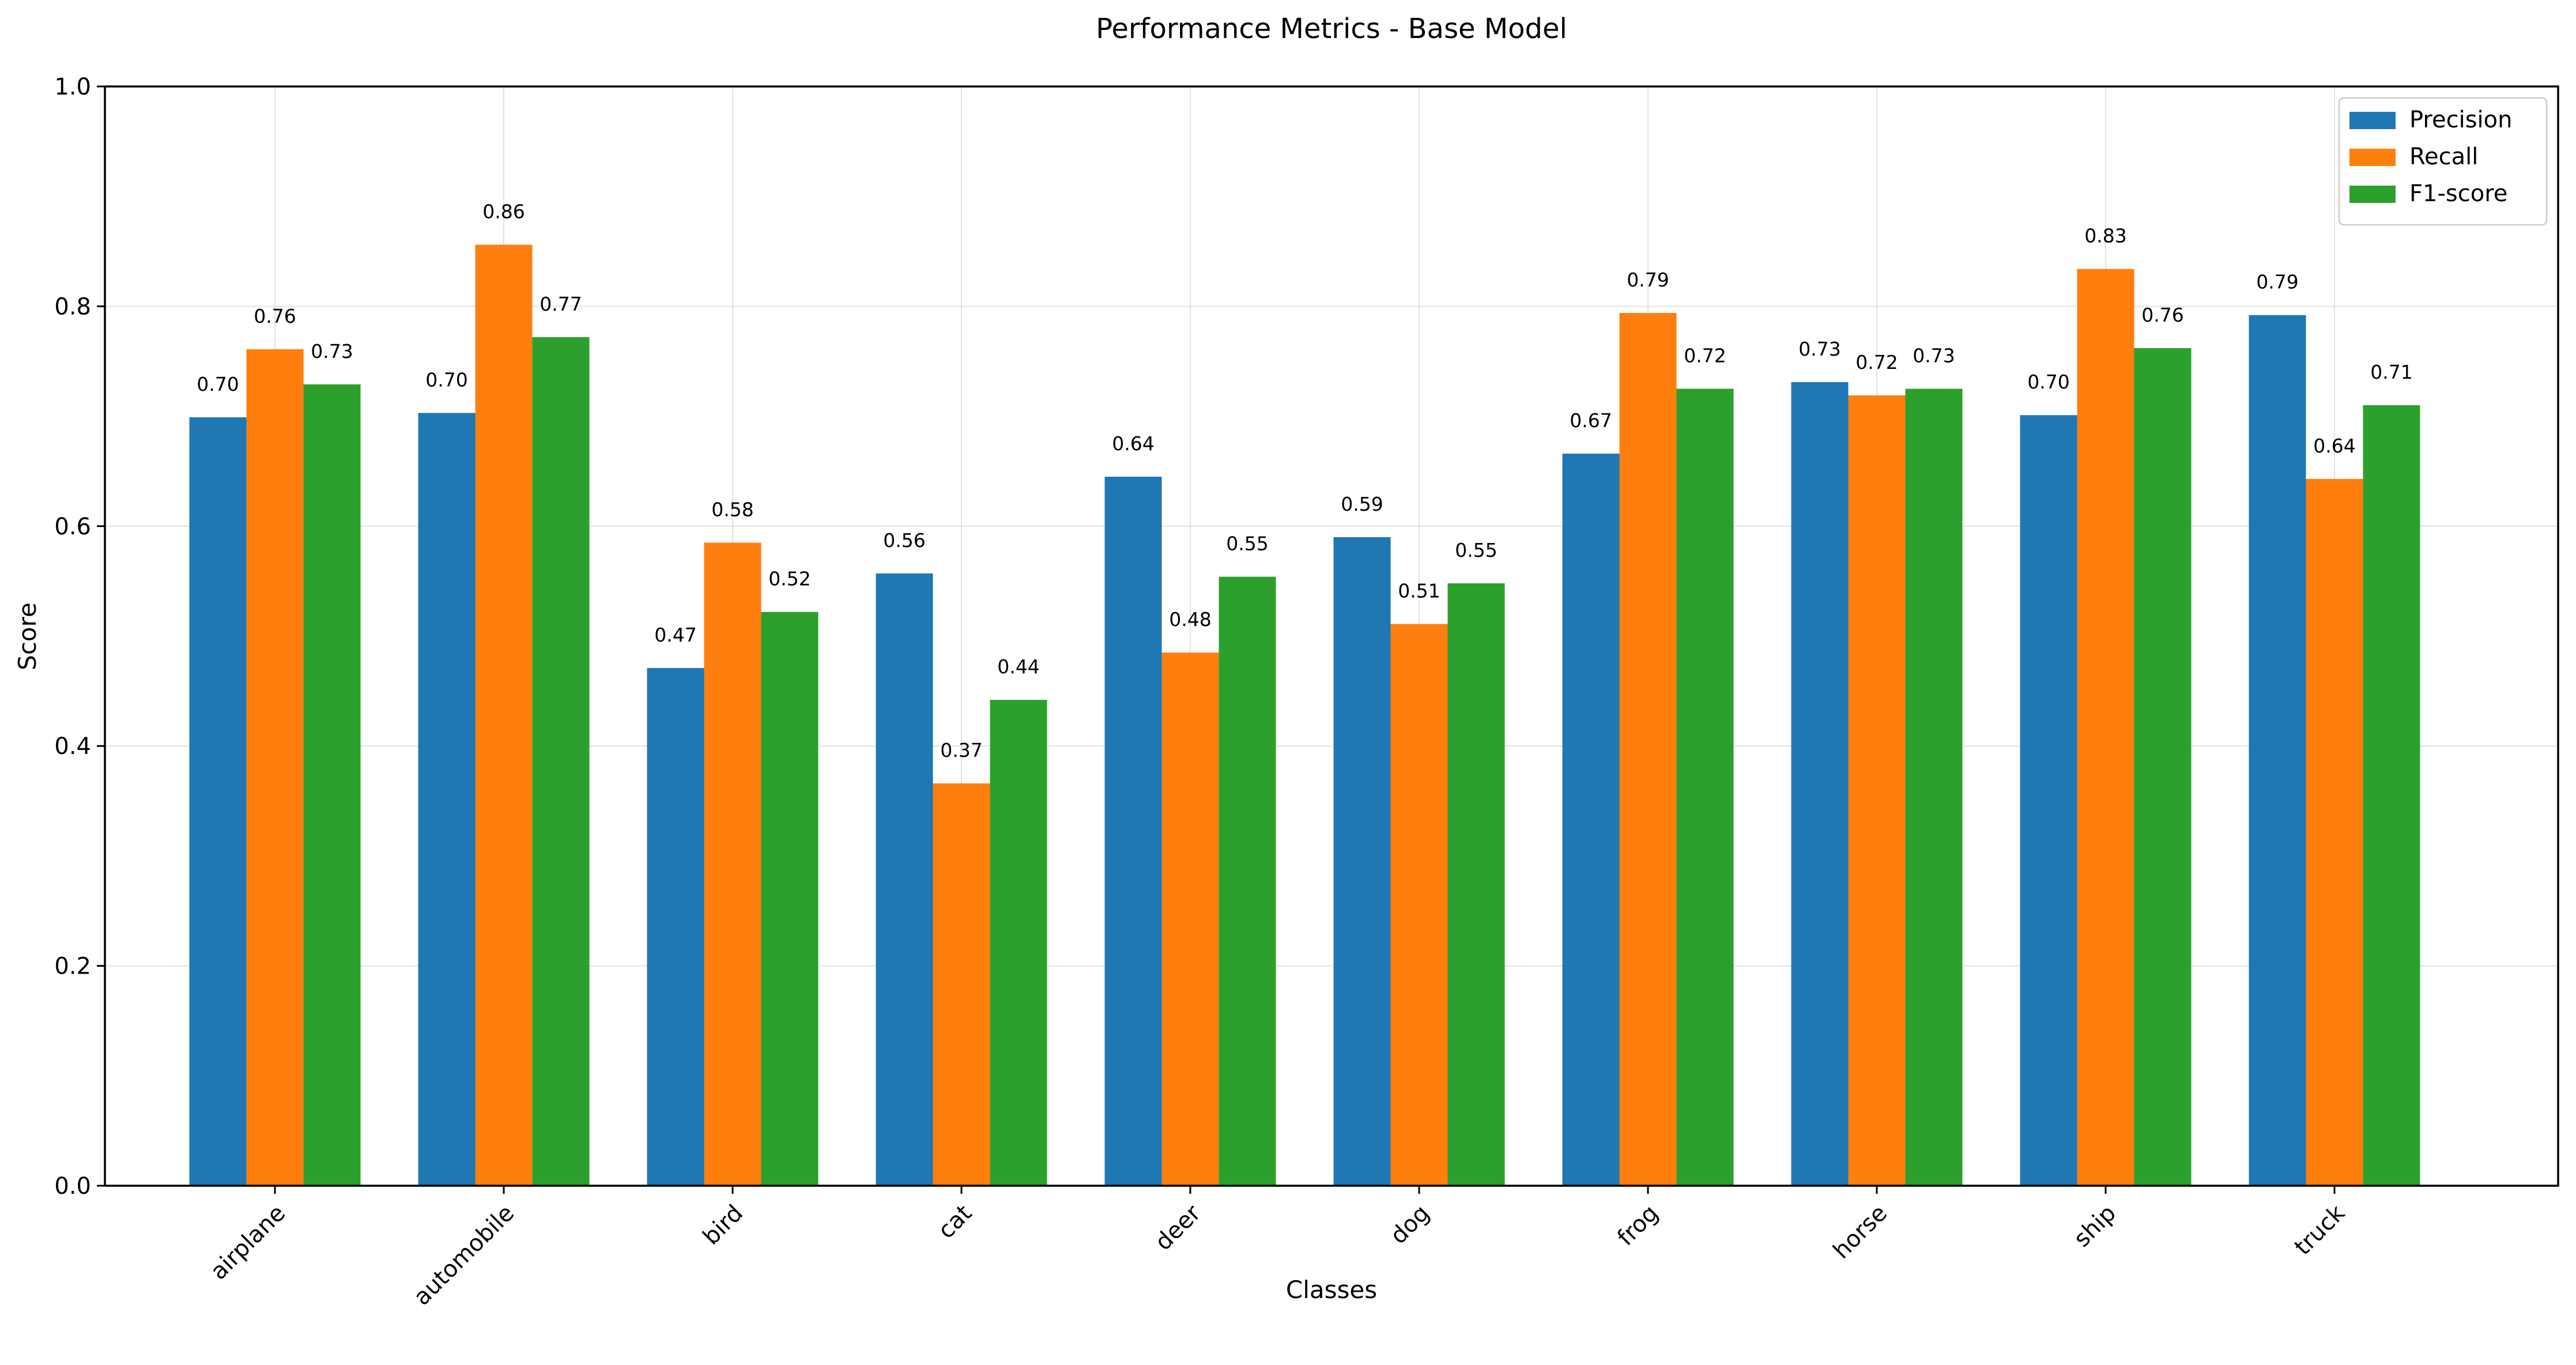 The height and width of the screenshot is (1365, 2576). I want to click on y-tick-label: 0.8, so click(72, 307).